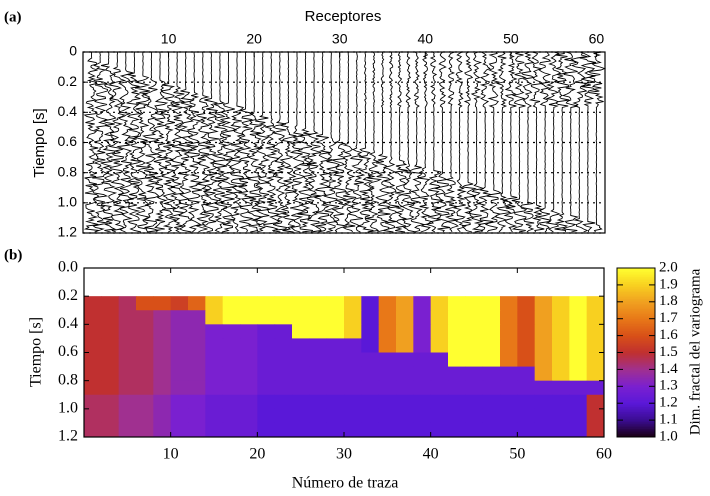 The width and height of the screenshot is (710, 496). Describe the element at coordinates (668, 436) in the screenshot. I see `colorbar-tick-label: 1.0` at that location.